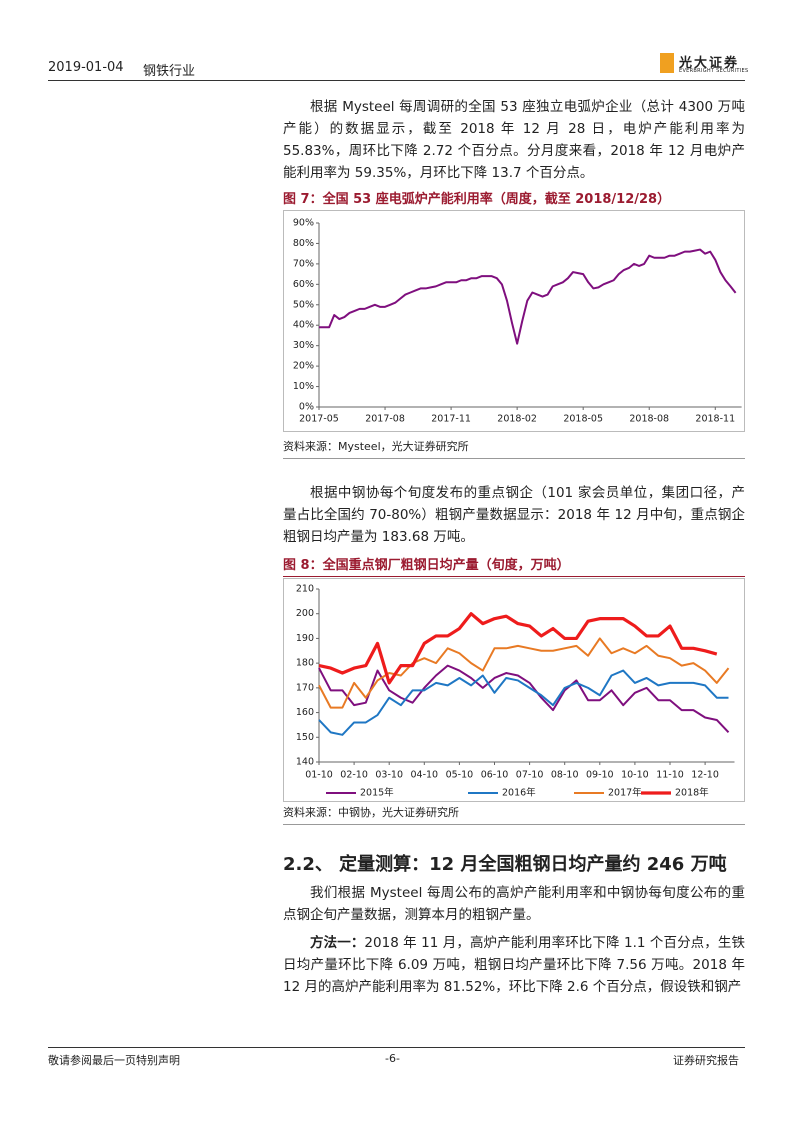 The image size is (793, 1122). What do you see at coordinates (303, 325) in the screenshot?
I see `y-tick-label: 40%` at bounding box center [303, 325].